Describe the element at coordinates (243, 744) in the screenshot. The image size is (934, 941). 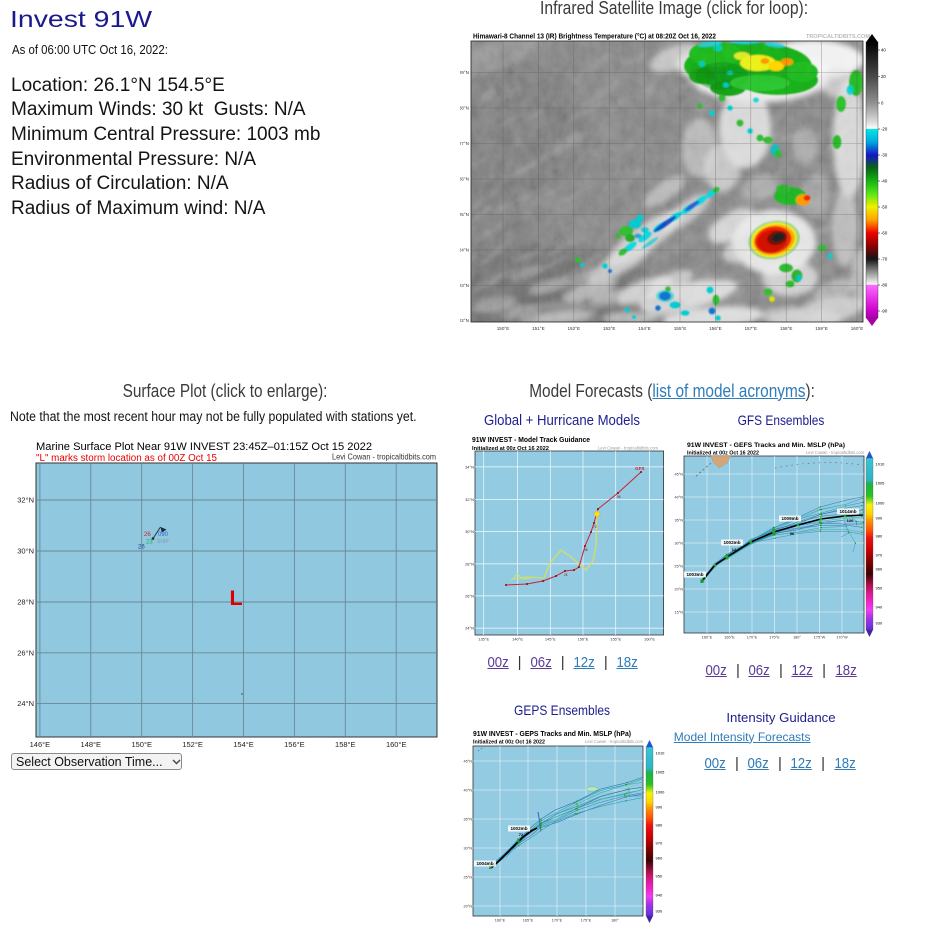
I see `svg-text: 154°E` at that location.